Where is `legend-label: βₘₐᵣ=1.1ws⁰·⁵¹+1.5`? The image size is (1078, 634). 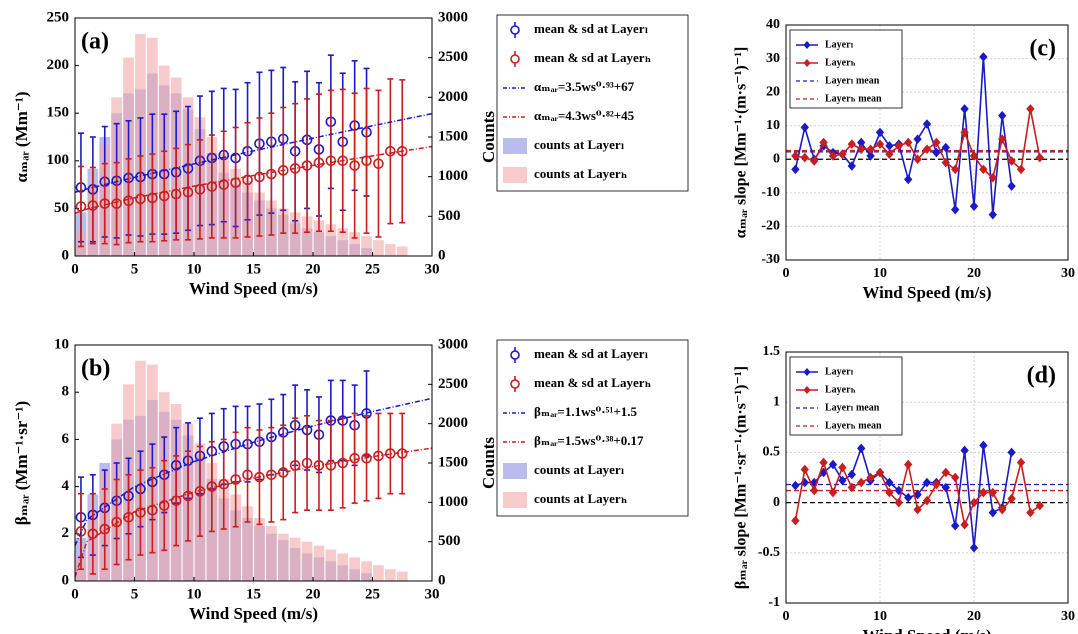 legend-label: βₘₐᵣ=1.1ws⁰·⁵¹+1.5 is located at coordinates (586, 411).